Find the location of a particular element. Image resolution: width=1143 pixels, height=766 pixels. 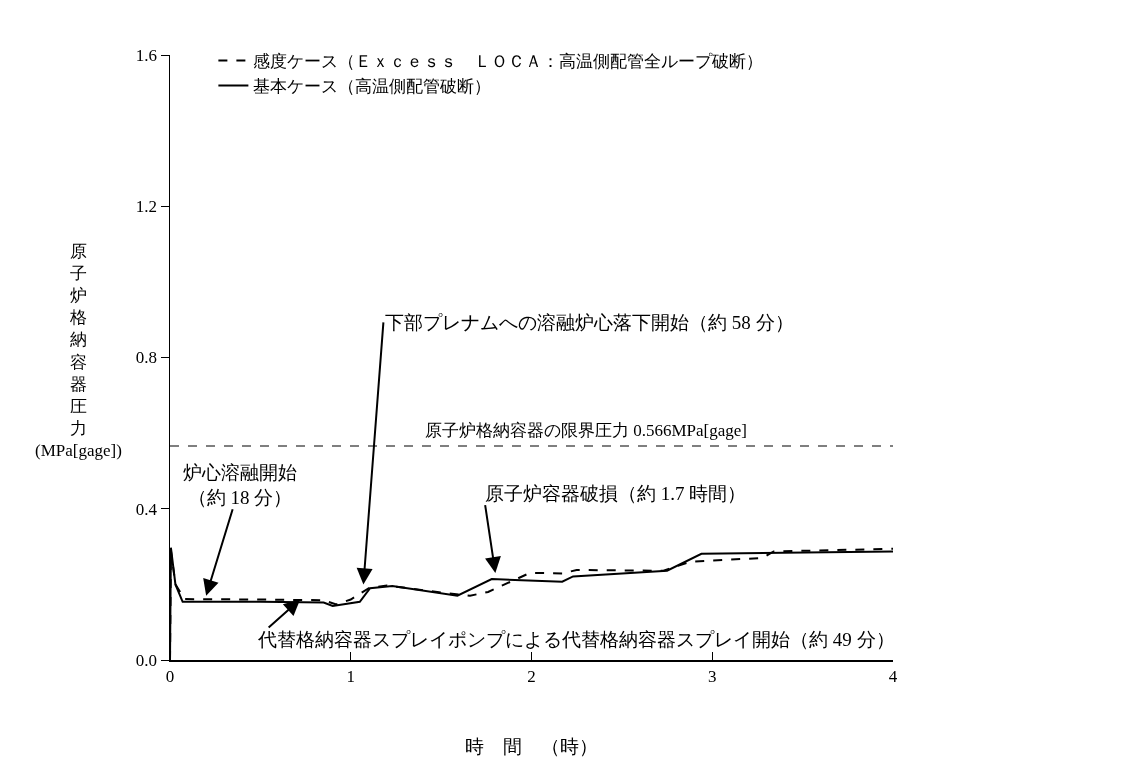

y-tick-label: 1.2 is located at coordinates (146, 207).